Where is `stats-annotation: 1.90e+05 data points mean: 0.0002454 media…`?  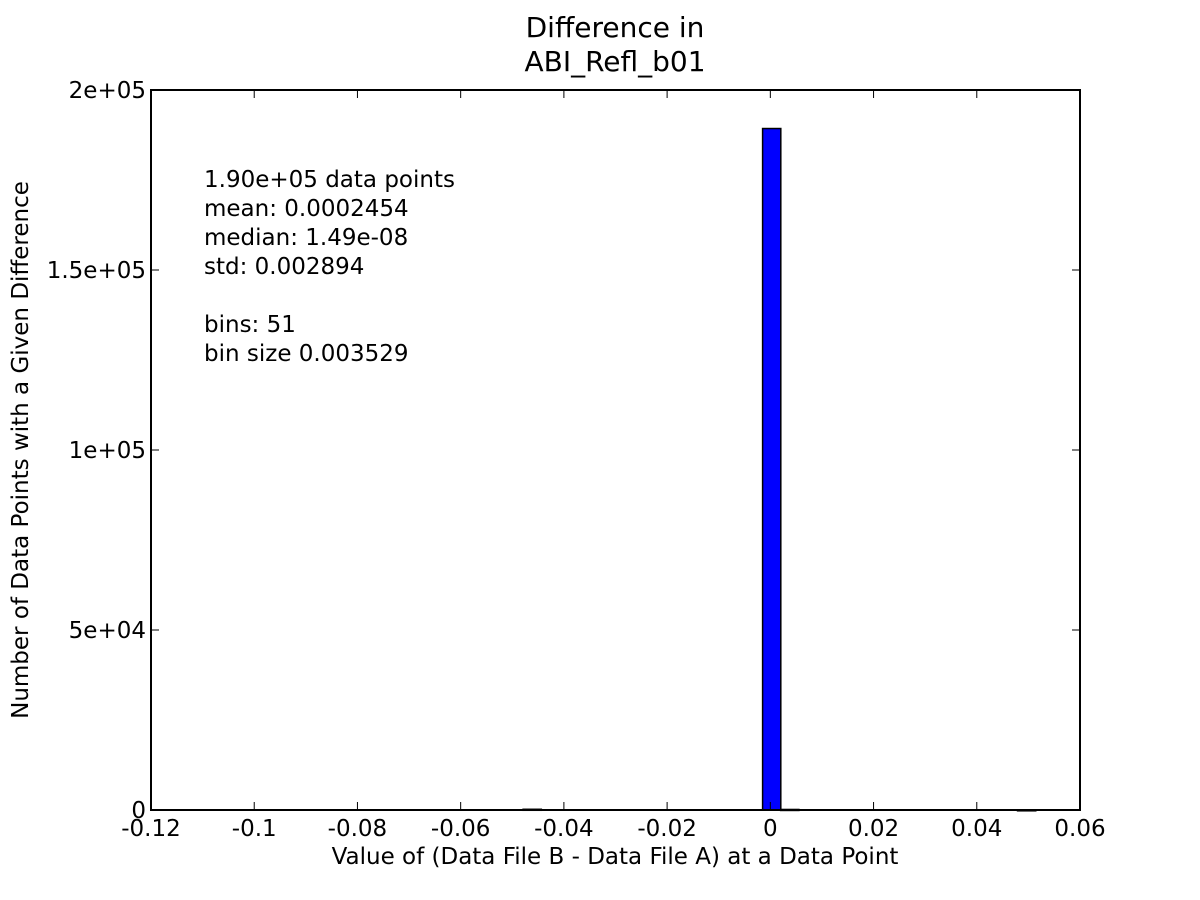
stats-annotation: 1.90e+05 data points mean: 0.0002454 media… is located at coordinates (329, 267).